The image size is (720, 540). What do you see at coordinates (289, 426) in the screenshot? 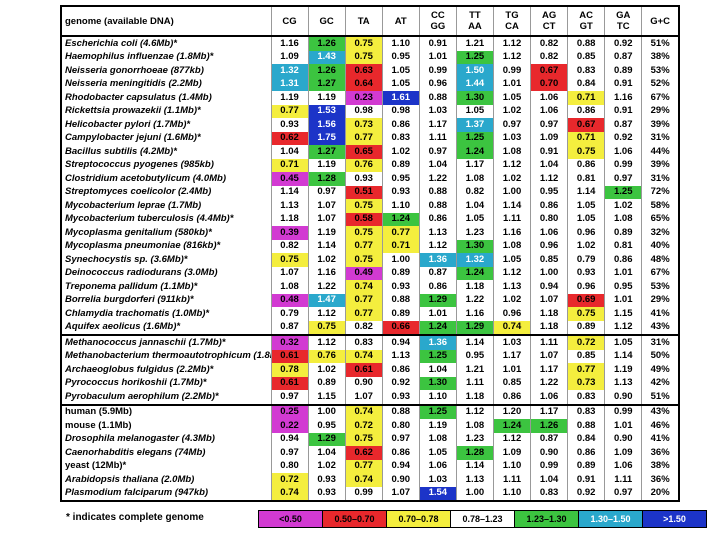
I see `value-cell: 0.22` at bounding box center [289, 426].